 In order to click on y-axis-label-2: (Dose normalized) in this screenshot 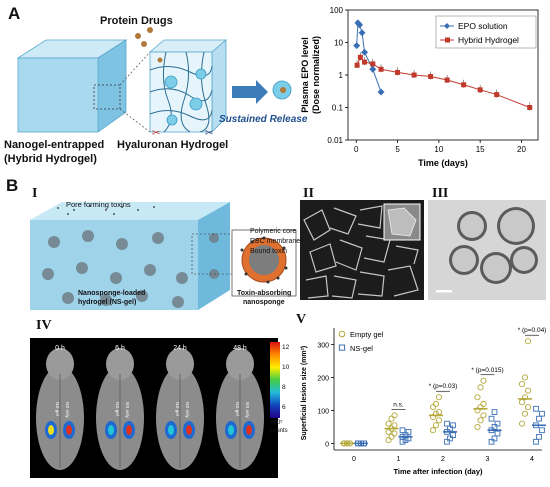, I will do `click(316, 75)`.